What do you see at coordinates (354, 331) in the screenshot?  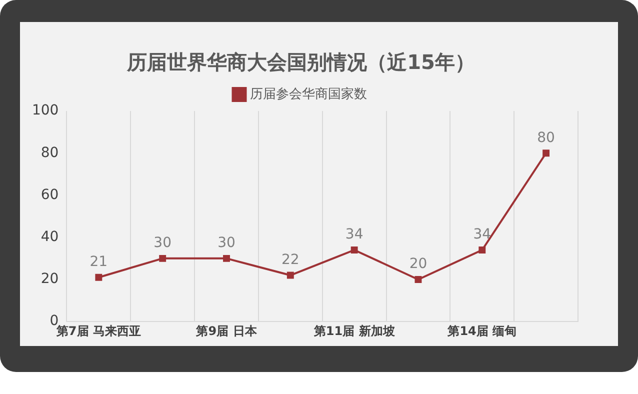 I see `x-tick-label: 第11届 新加坡` at bounding box center [354, 331].